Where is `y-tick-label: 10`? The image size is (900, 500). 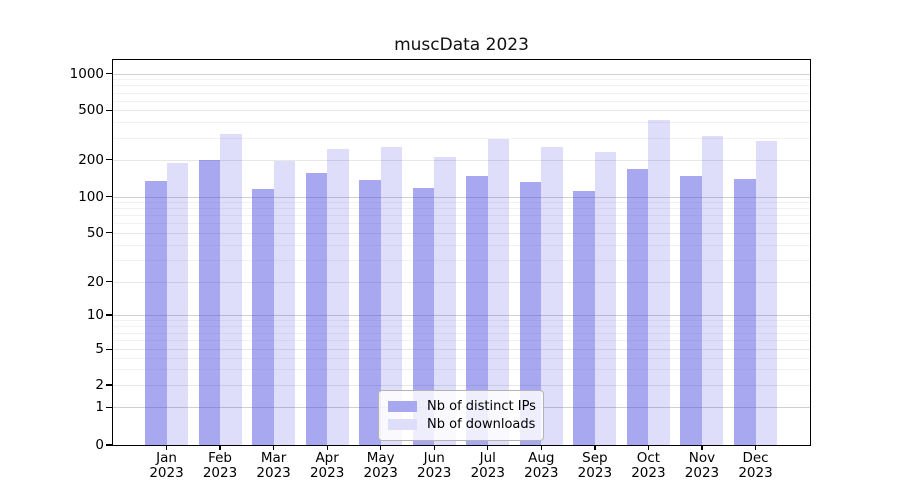 y-tick-label: 10 is located at coordinates (95, 314).